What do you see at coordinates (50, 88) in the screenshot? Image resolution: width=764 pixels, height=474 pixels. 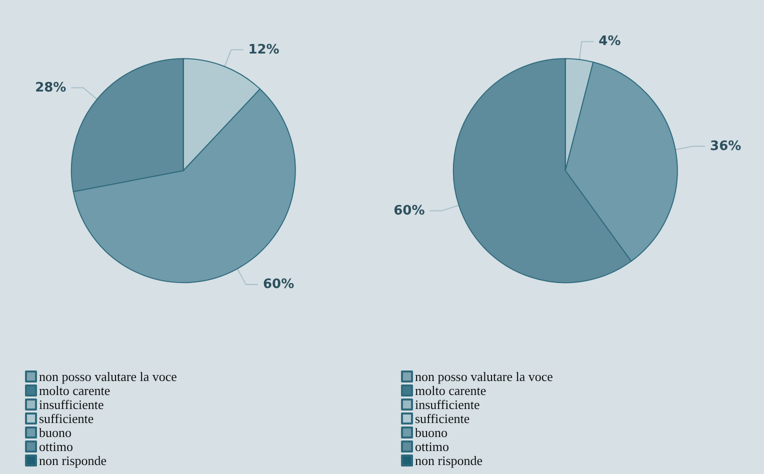 I see `data-label: 28%` at bounding box center [50, 88].